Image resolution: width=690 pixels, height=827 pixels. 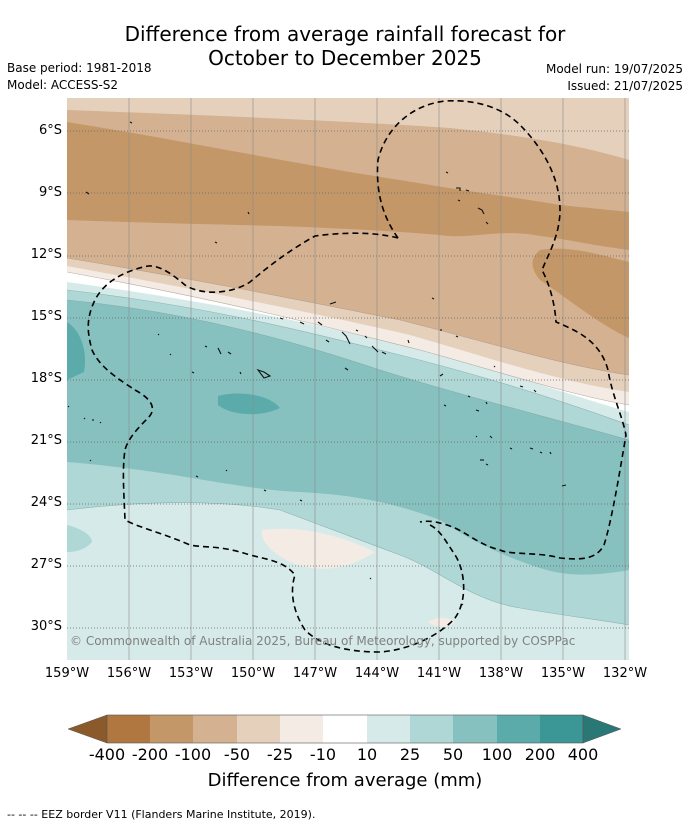 What do you see at coordinates (46, 502) in the screenshot?
I see `lat-label: 24°S` at bounding box center [46, 502].